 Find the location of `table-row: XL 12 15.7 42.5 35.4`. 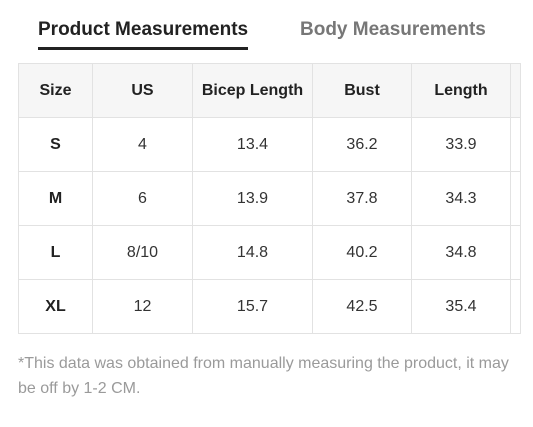

table-row: XL 12 15.7 42.5 35.4 is located at coordinates (269, 306).